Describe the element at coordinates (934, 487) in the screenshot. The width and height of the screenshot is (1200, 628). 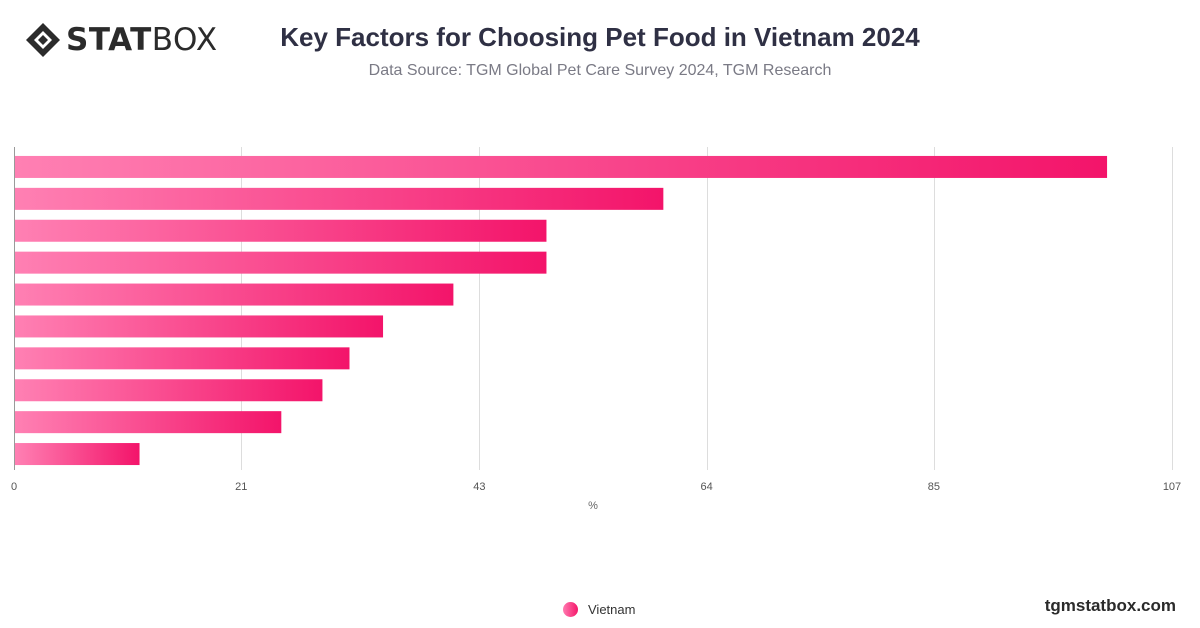
I see `x-tick-label: 85` at that location.